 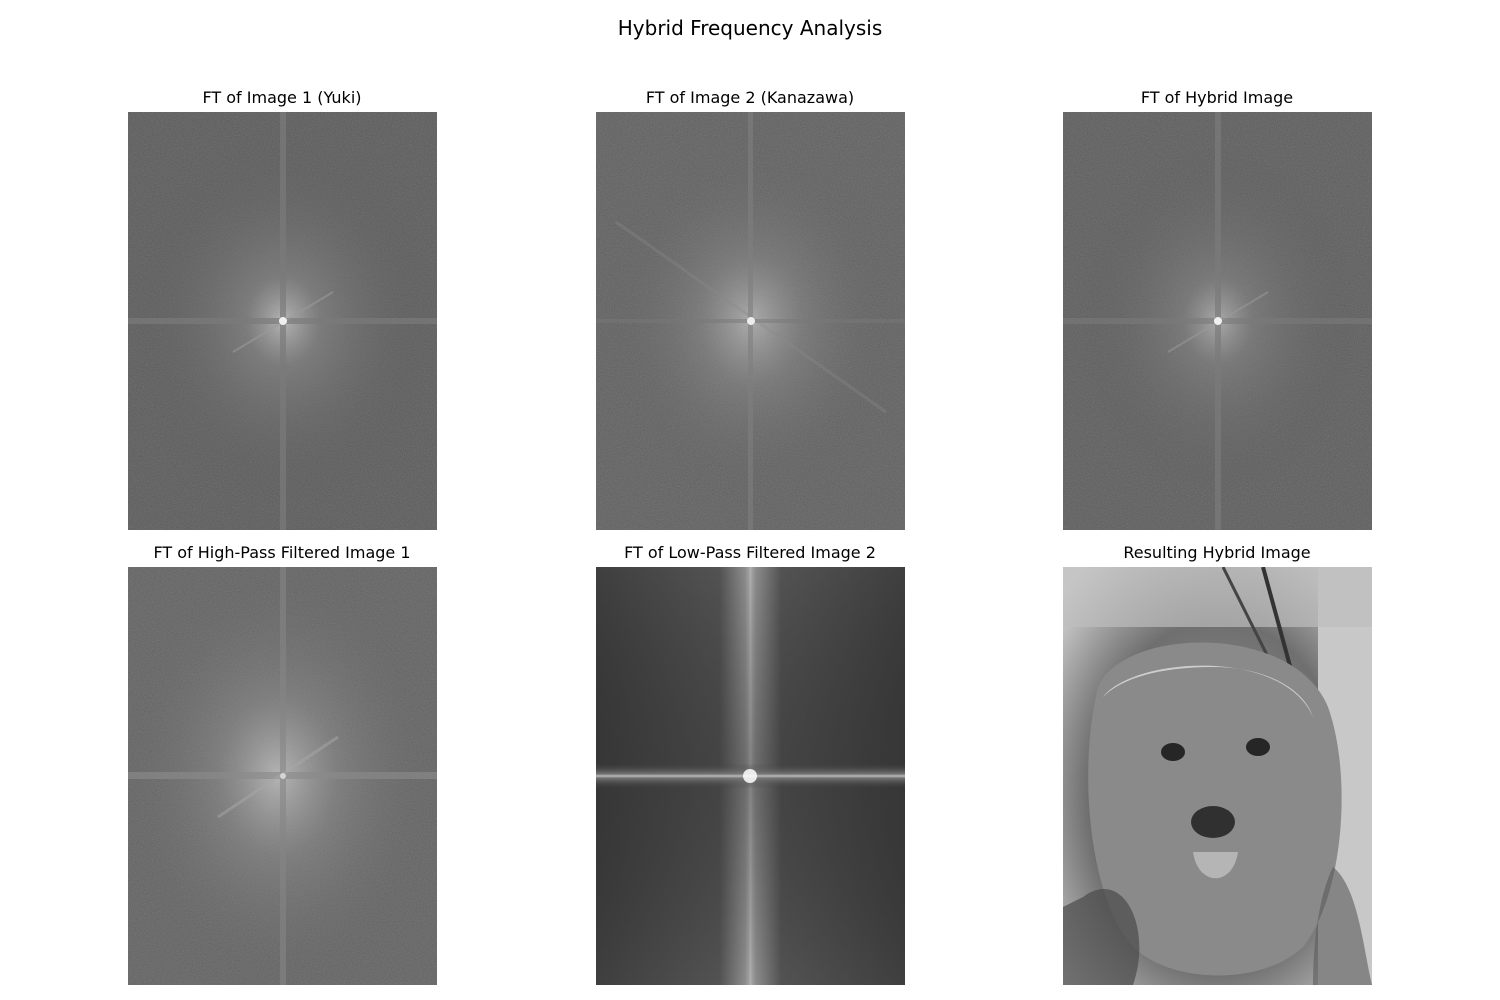 What do you see at coordinates (282, 97) in the screenshot?
I see `panel-title-ft-image-1: FT of Image 1 (Yuki)` at bounding box center [282, 97].